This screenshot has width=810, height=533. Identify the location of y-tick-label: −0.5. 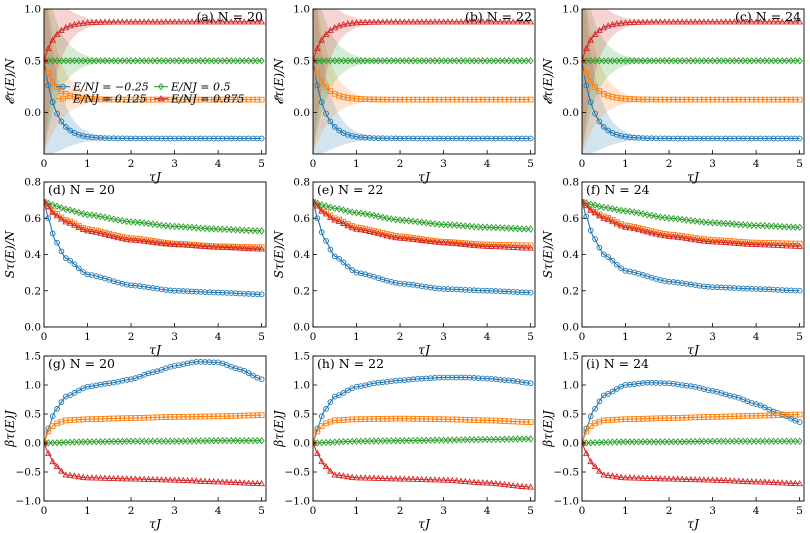
(567, 473).